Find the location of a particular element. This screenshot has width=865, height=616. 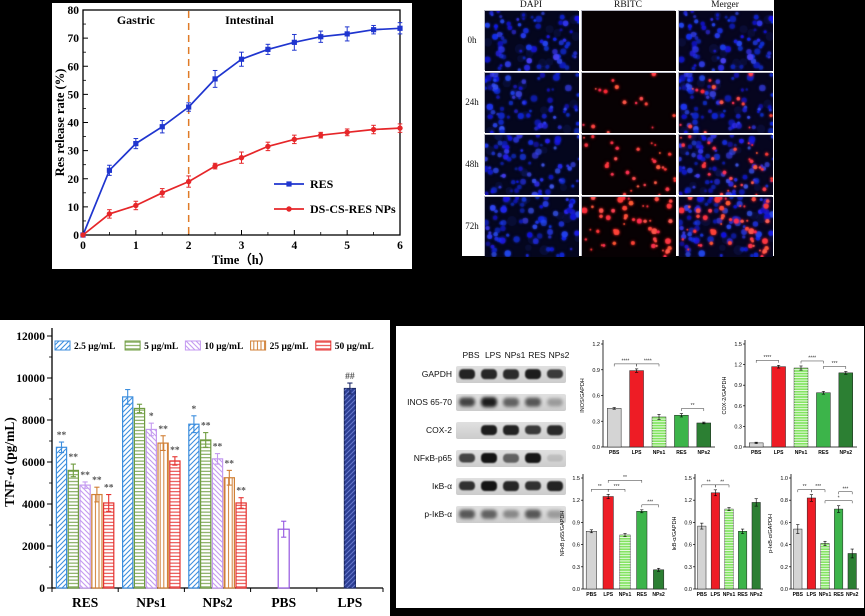

y-tick-label: 8000 is located at coordinates (33, 421).